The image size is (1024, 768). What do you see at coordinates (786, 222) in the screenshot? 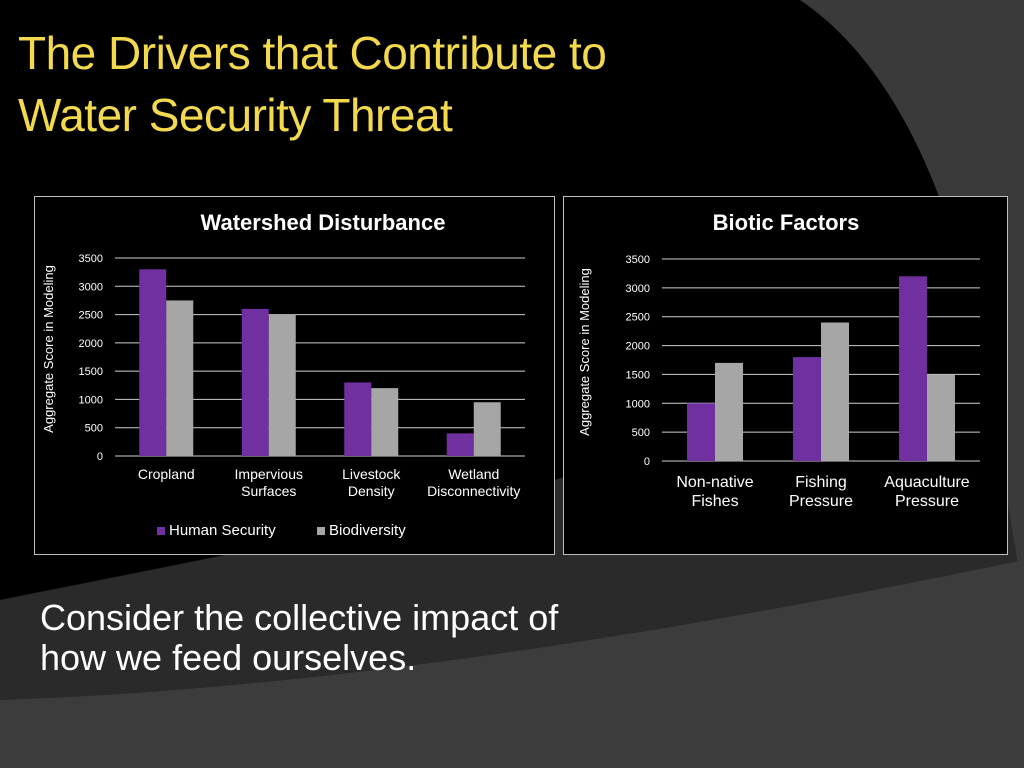
I see `chart-title: Biotic Factors` at bounding box center [786, 222].